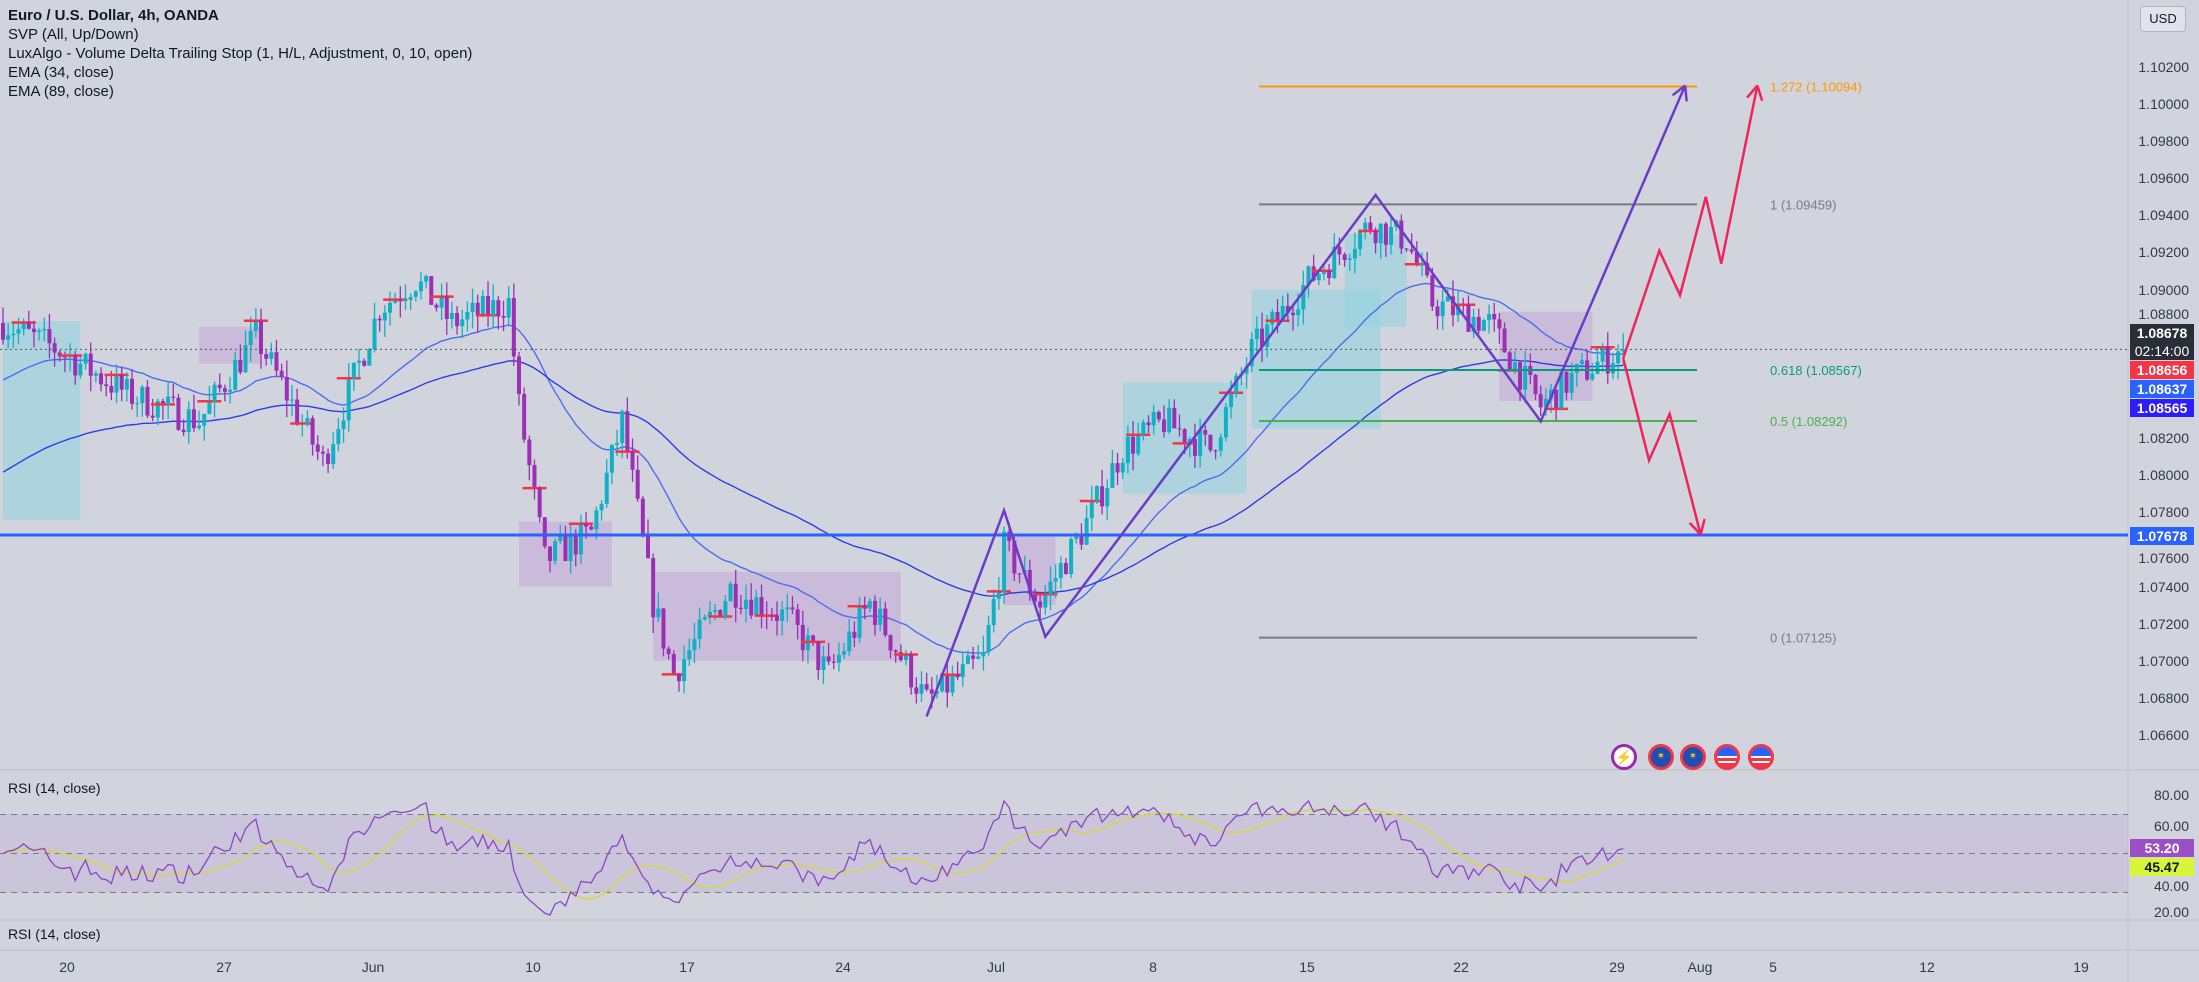  I want to click on rsi-pane-label: RSI (14, close), so click(54, 788).